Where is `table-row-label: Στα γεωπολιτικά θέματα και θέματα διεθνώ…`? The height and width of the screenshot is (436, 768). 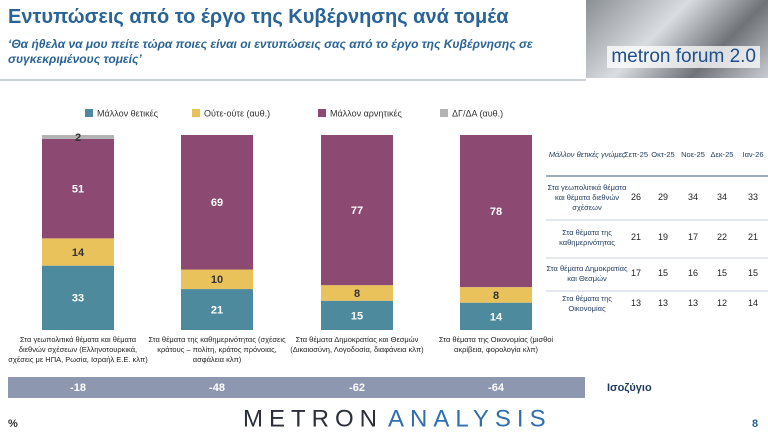
table-row-label: Στα γεωπολιτικά θέματα και θέματα διεθνώ… is located at coordinates (587, 197).